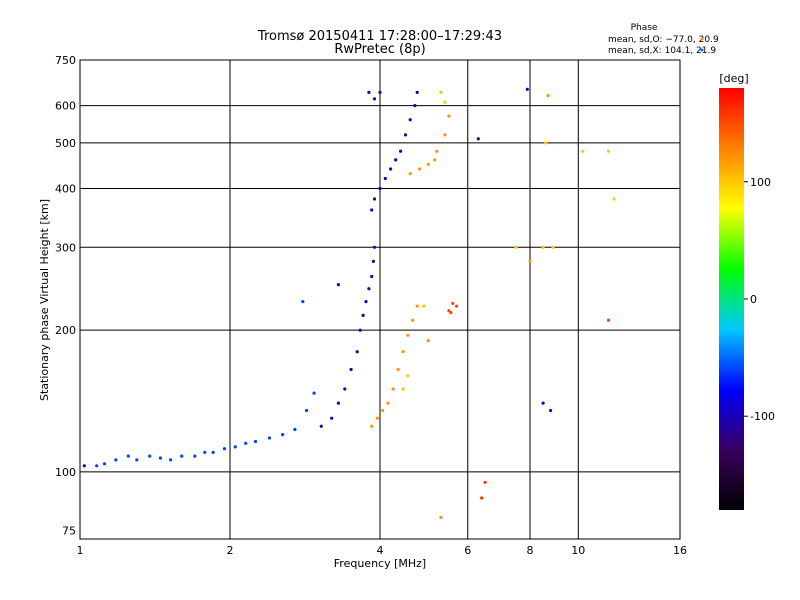 Image resolution: width=800 pixels, height=600 pixels. Describe the element at coordinates (69, 531) in the screenshot. I see `y-tick-label: 75` at that location.